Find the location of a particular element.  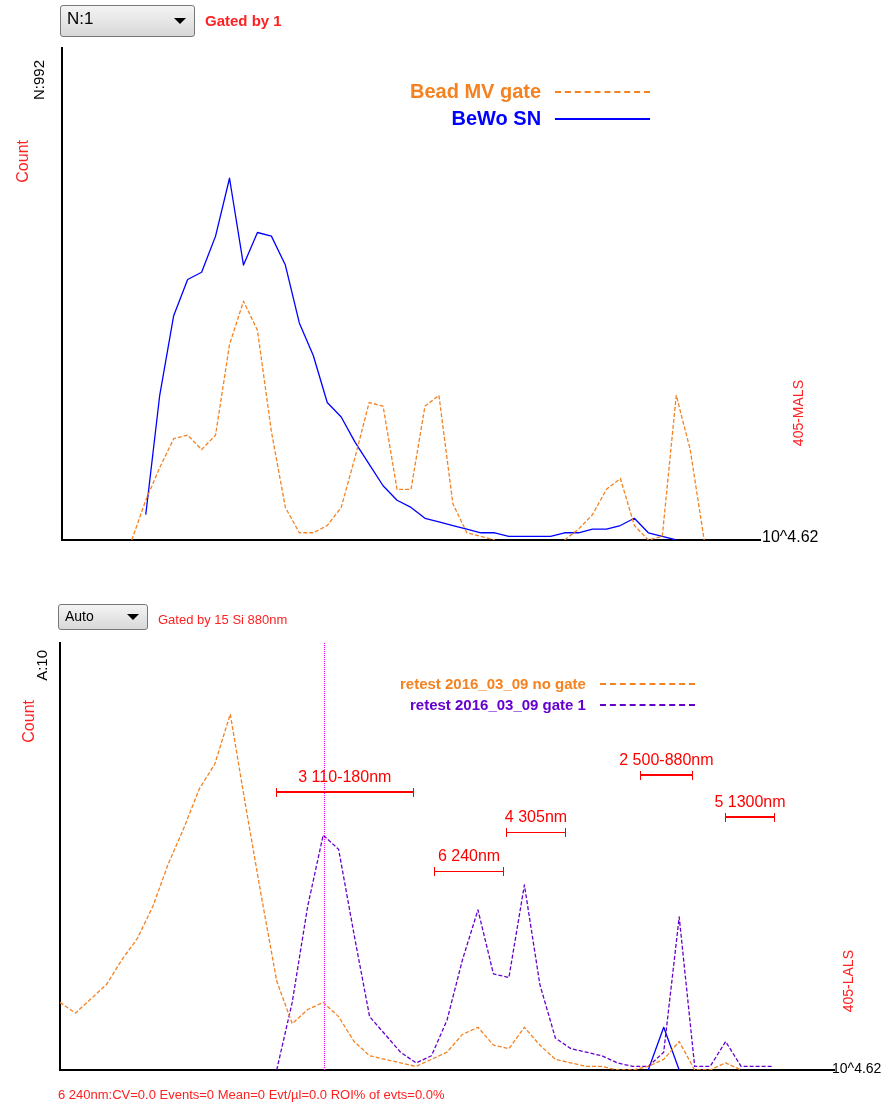

annotation: 2 500-880nm is located at coordinates (666, 759).